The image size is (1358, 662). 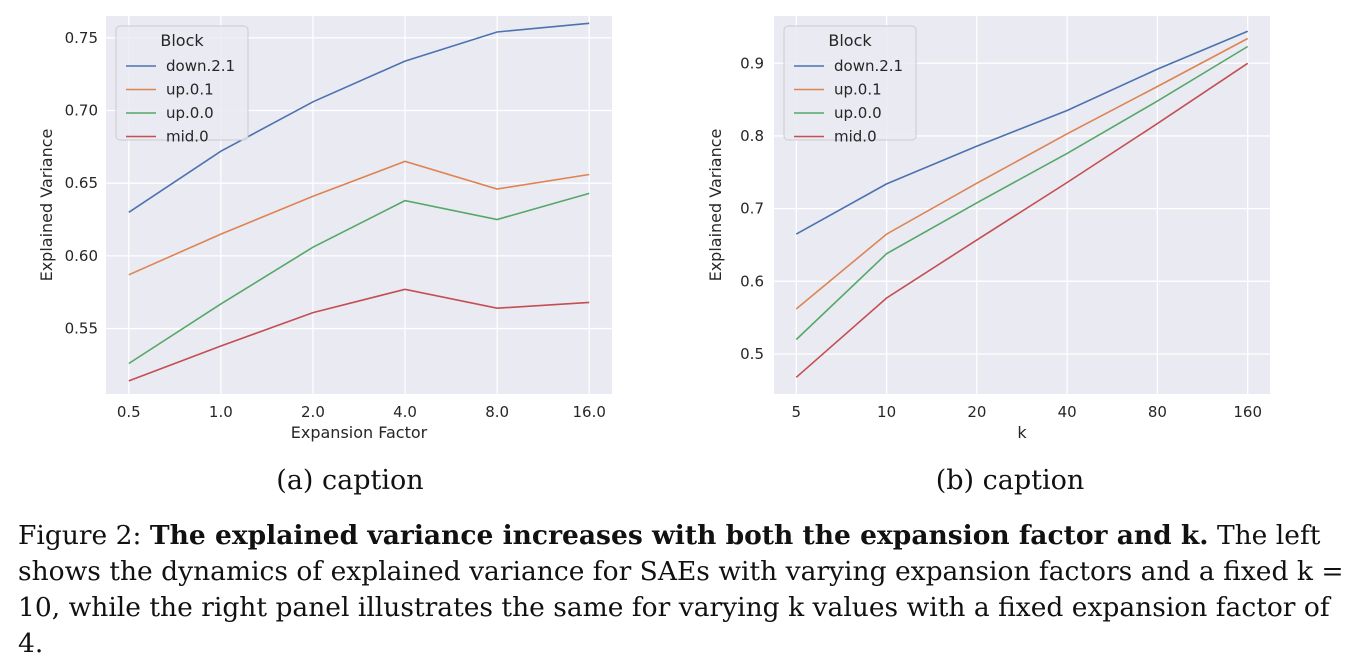 I want to click on y-tick-label: 0.8, so click(x=752, y=136).